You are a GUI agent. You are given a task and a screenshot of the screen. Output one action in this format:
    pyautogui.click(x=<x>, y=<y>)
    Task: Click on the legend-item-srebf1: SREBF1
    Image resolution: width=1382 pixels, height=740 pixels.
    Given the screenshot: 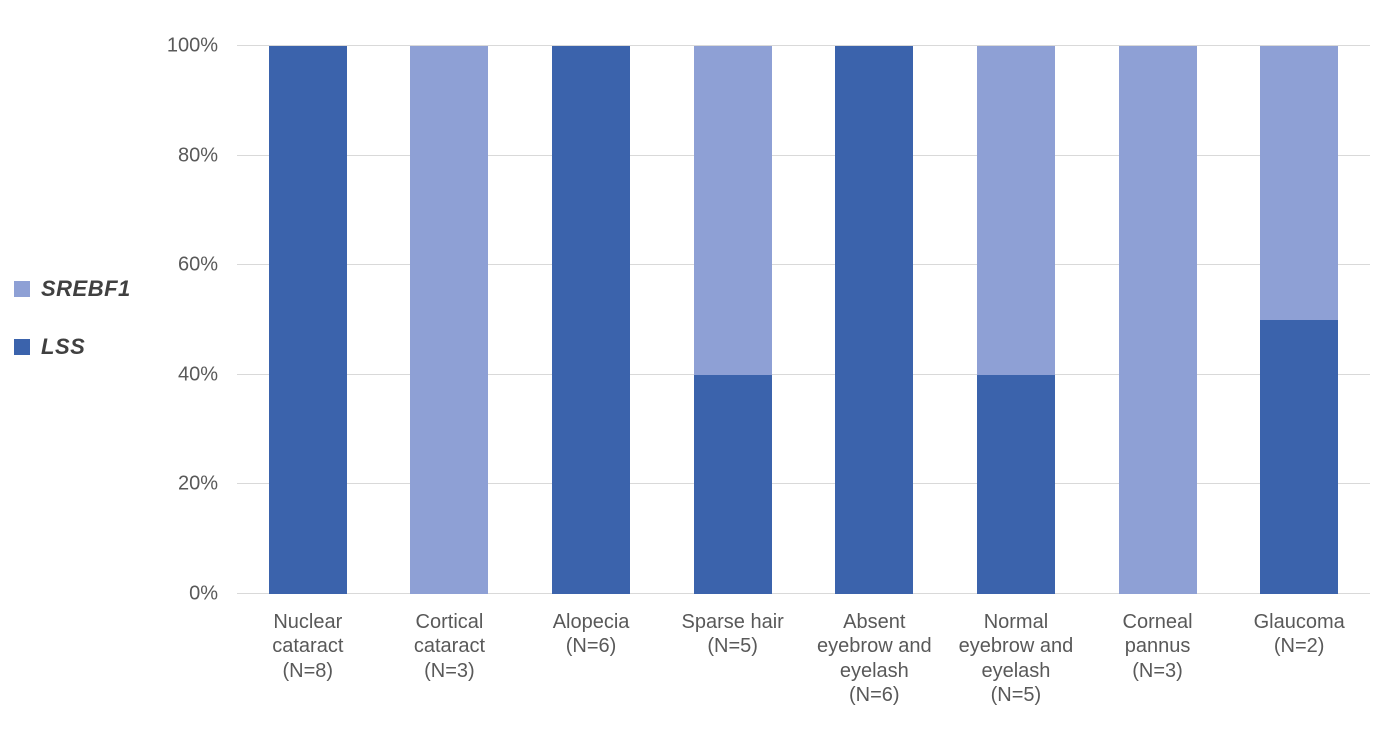 What is the action you would take?
    pyautogui.click(x=72, y=289)
    